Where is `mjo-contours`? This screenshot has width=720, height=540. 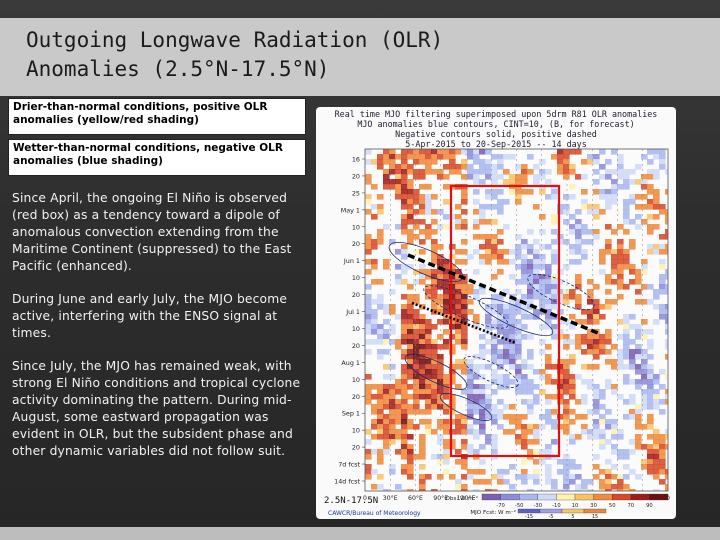 mjo-contours is located at coordinates (491, 331).